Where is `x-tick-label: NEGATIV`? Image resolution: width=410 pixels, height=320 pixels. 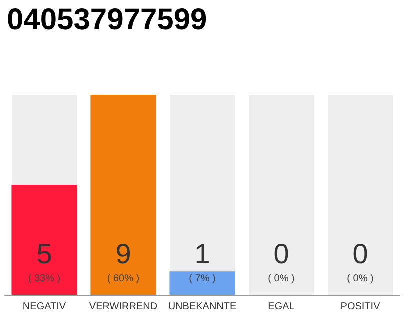
x-tick-label: NEGATIV is located at coordinates (44, 307).